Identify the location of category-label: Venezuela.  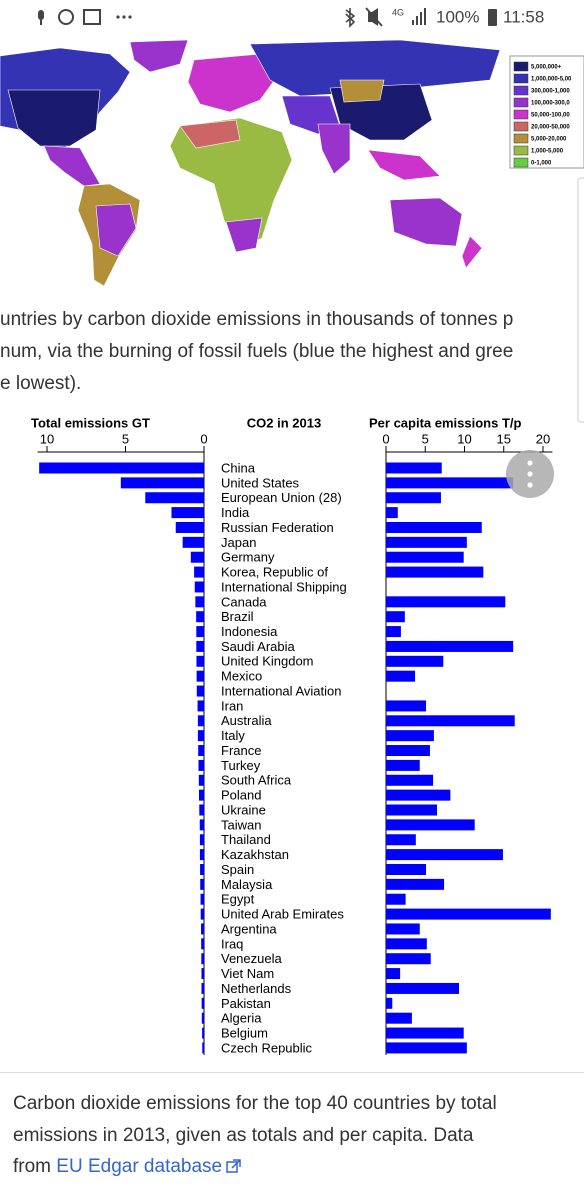
(251, 958).